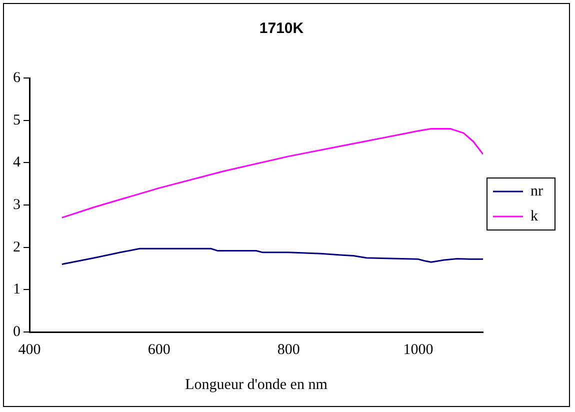 The width and height of the screenshot is (575, 412). What do you see at coordinates (534, 216) in the screenshot?
I see `legend-label: k` at bounding box center [534, 216].